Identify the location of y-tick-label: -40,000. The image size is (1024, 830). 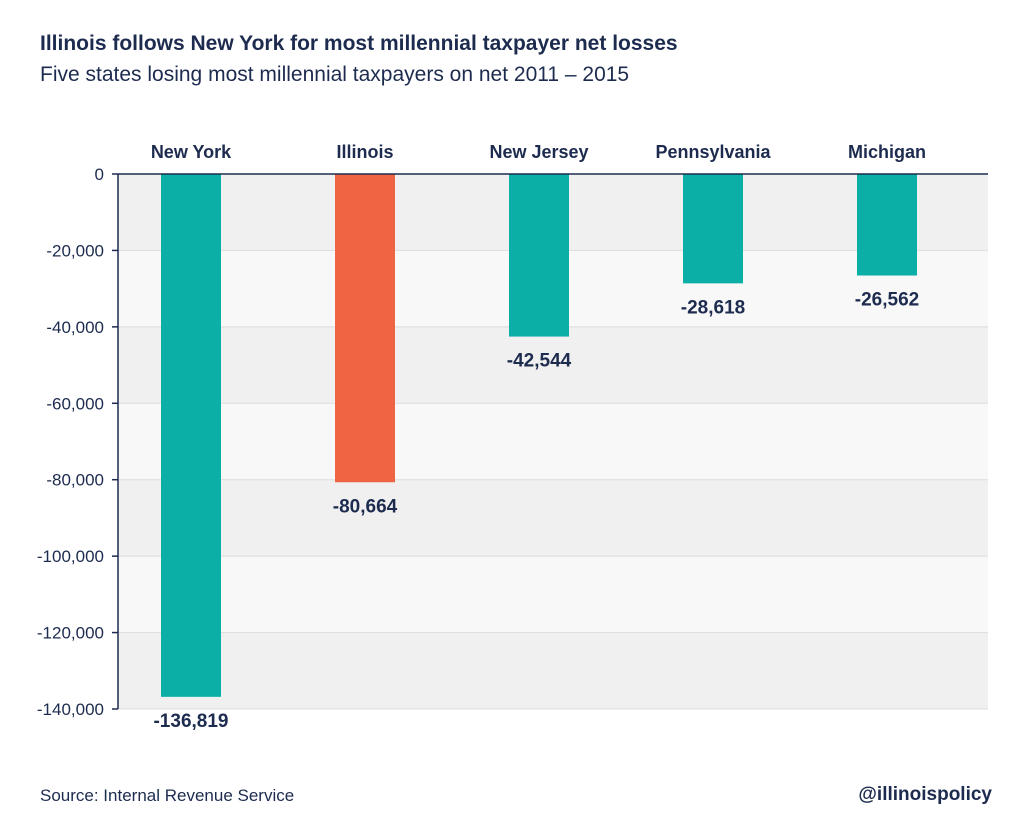
(75, 327).